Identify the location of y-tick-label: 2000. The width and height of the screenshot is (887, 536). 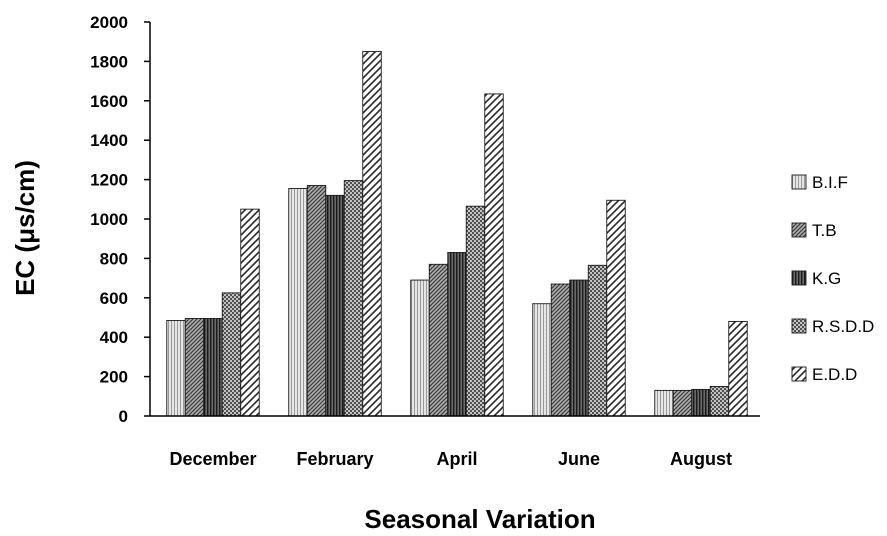
(109, 22).